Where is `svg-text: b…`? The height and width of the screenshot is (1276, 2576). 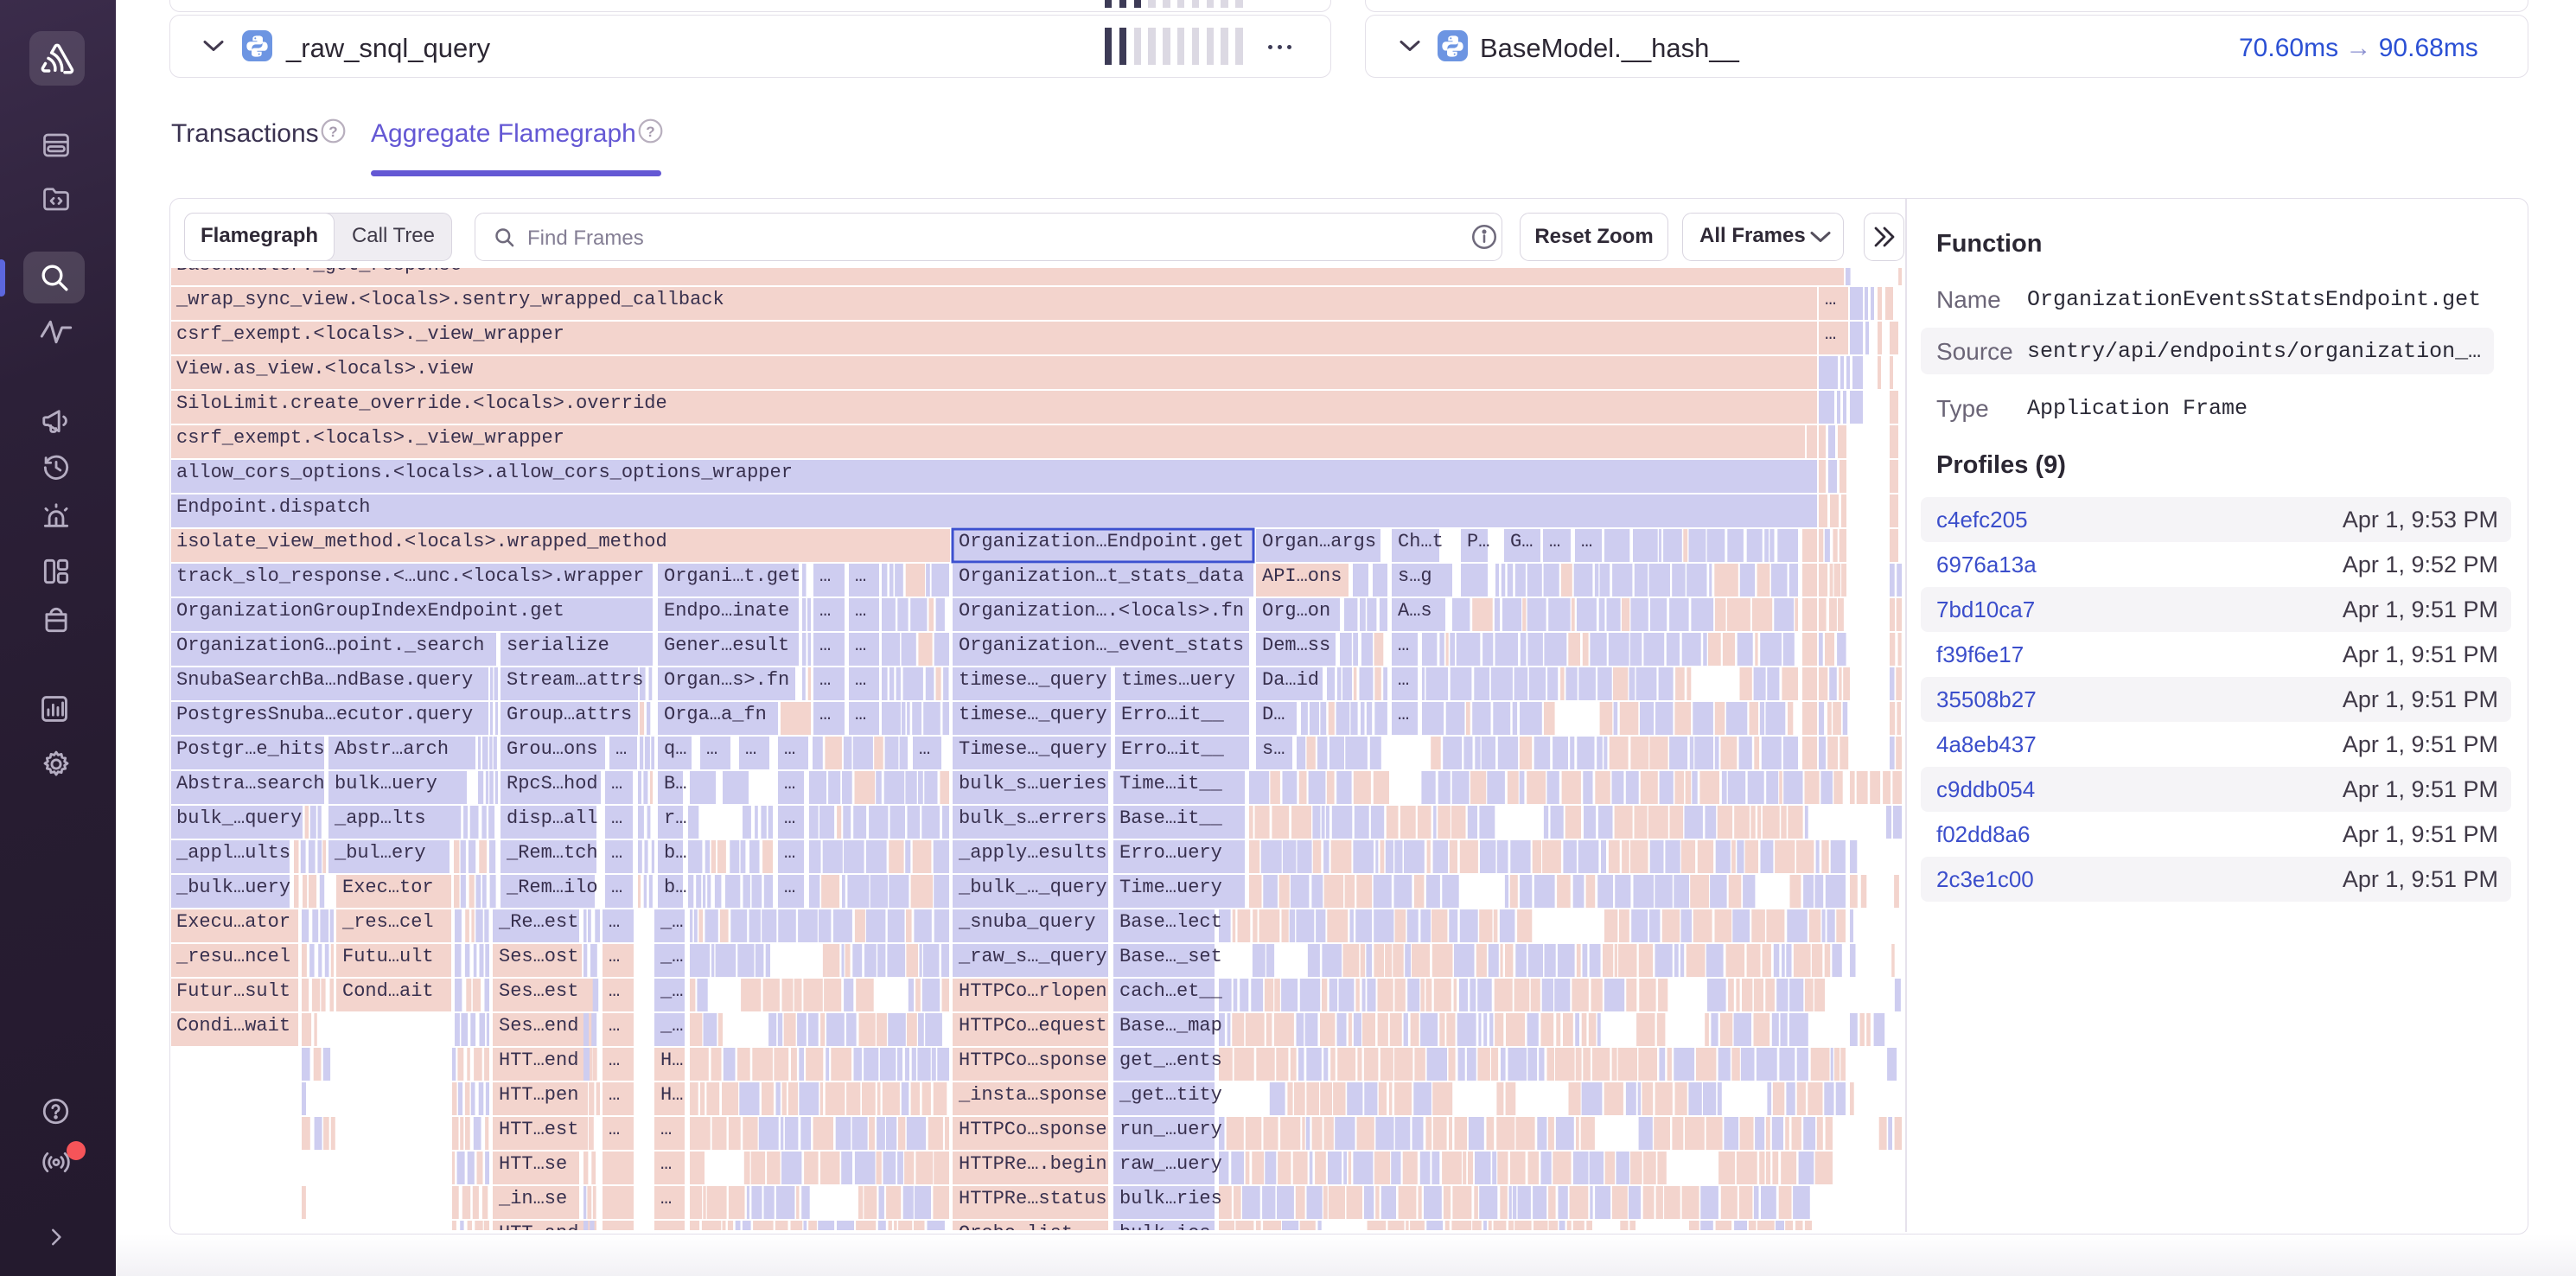
svg-text: b… is located at coordinates (675, 853).